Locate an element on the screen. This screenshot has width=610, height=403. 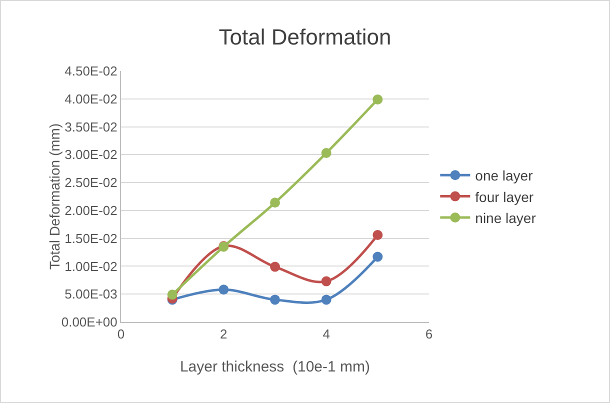
x-tick-label: 6 is located at coordinates (429, 334).